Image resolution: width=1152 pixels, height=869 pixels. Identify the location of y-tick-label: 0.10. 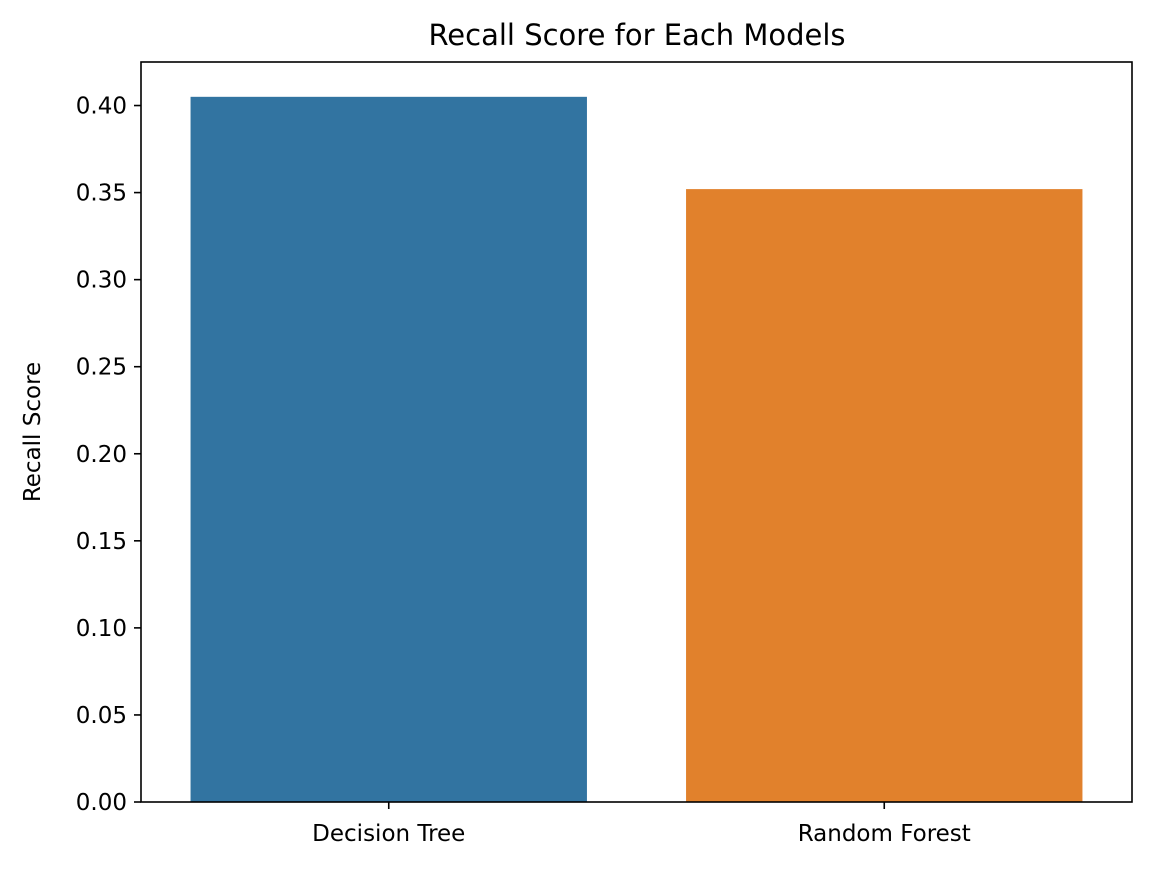
(101, 629).